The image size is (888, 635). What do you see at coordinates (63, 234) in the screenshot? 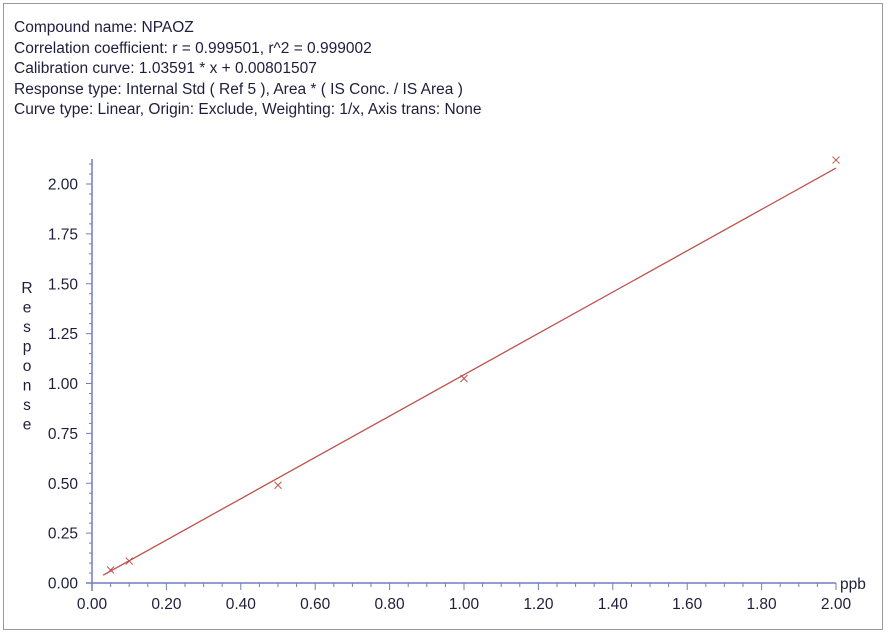
I see `y-tick-label: 1.75` at bounding box center [63, 234].